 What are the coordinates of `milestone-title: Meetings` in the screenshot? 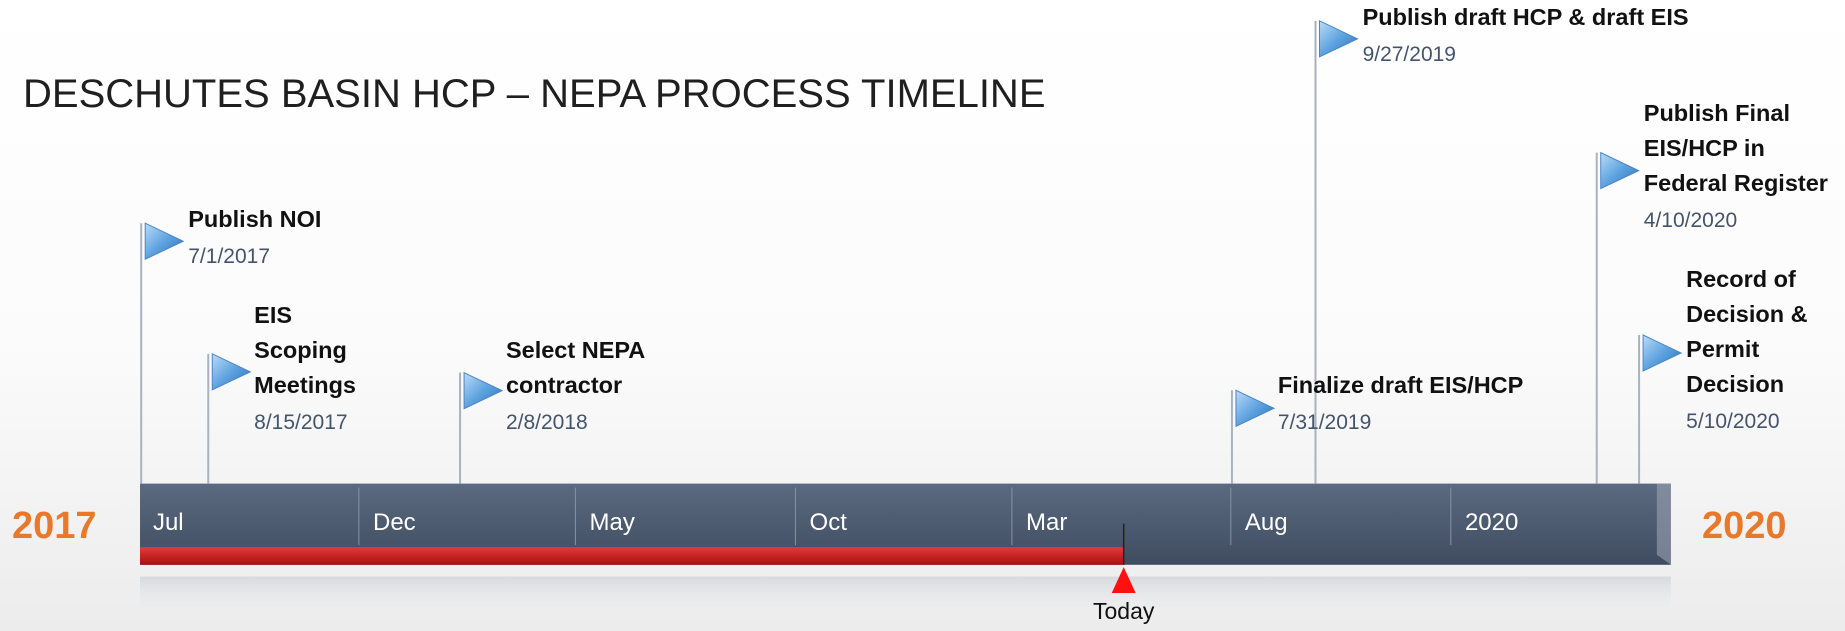 It's located at (305, 384).